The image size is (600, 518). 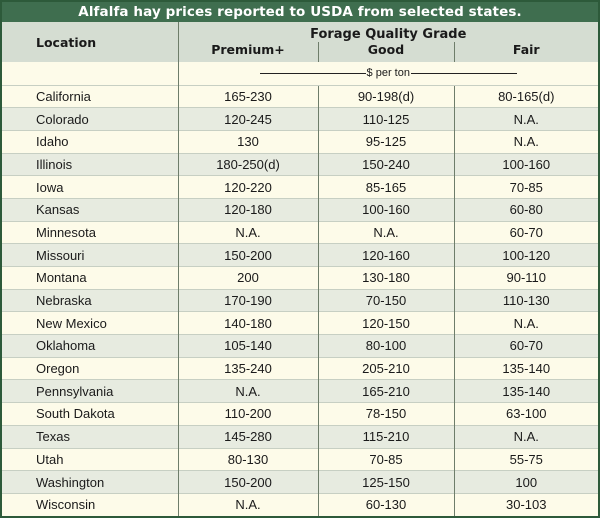 I want to click on table-row: Utah 80-130 70-85 55-75, so click(x=300, y=459).